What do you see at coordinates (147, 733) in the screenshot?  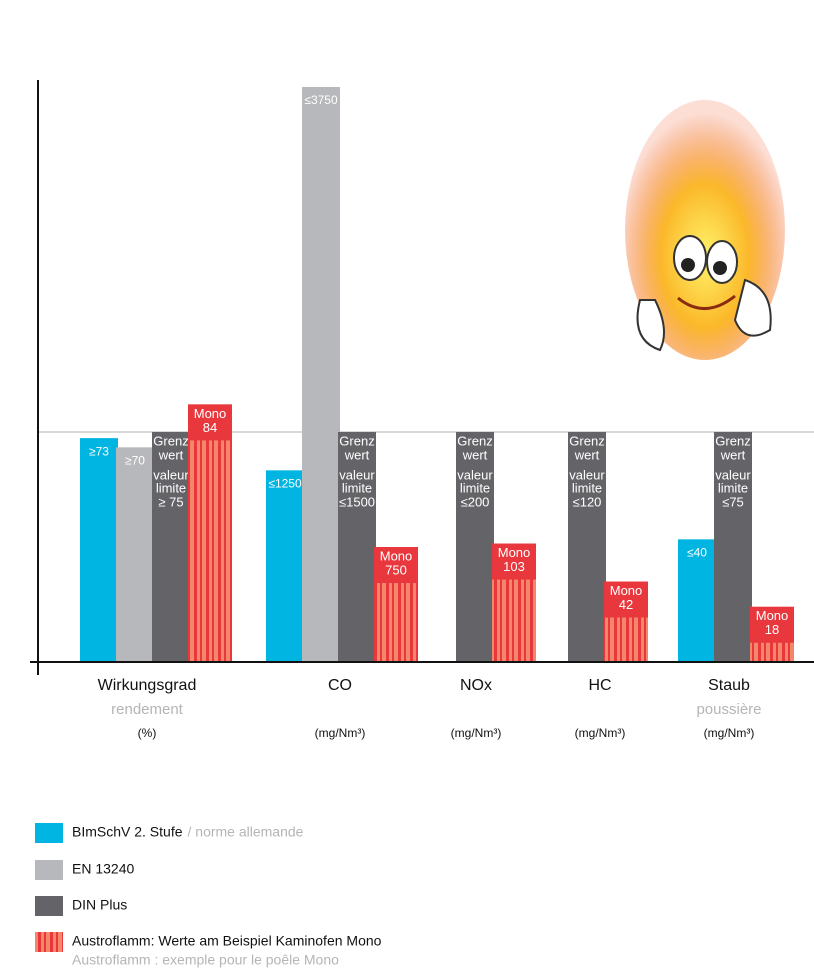 I see `unit-label: (%)` at bounding box center [147, 733].